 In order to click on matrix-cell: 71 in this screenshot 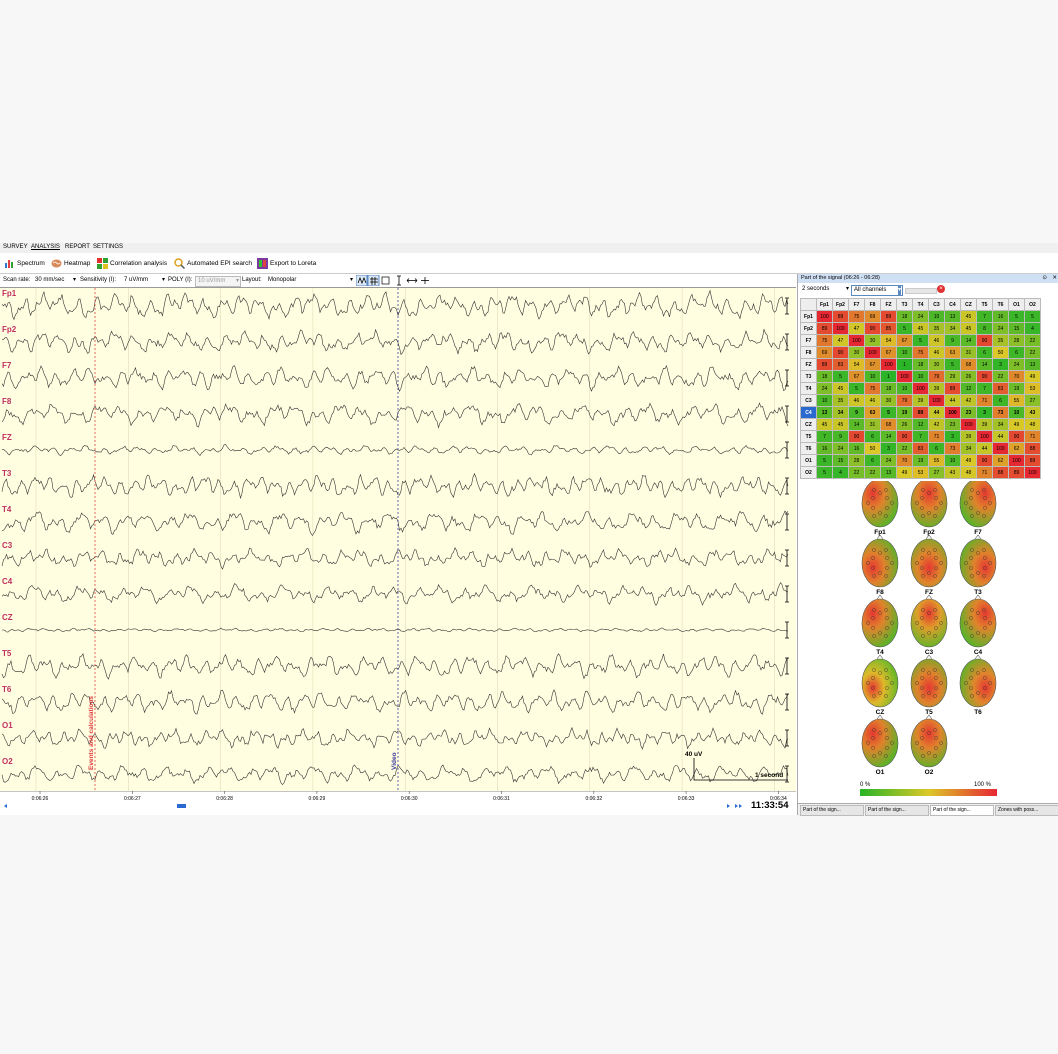, I will do `click(936, 436)`.